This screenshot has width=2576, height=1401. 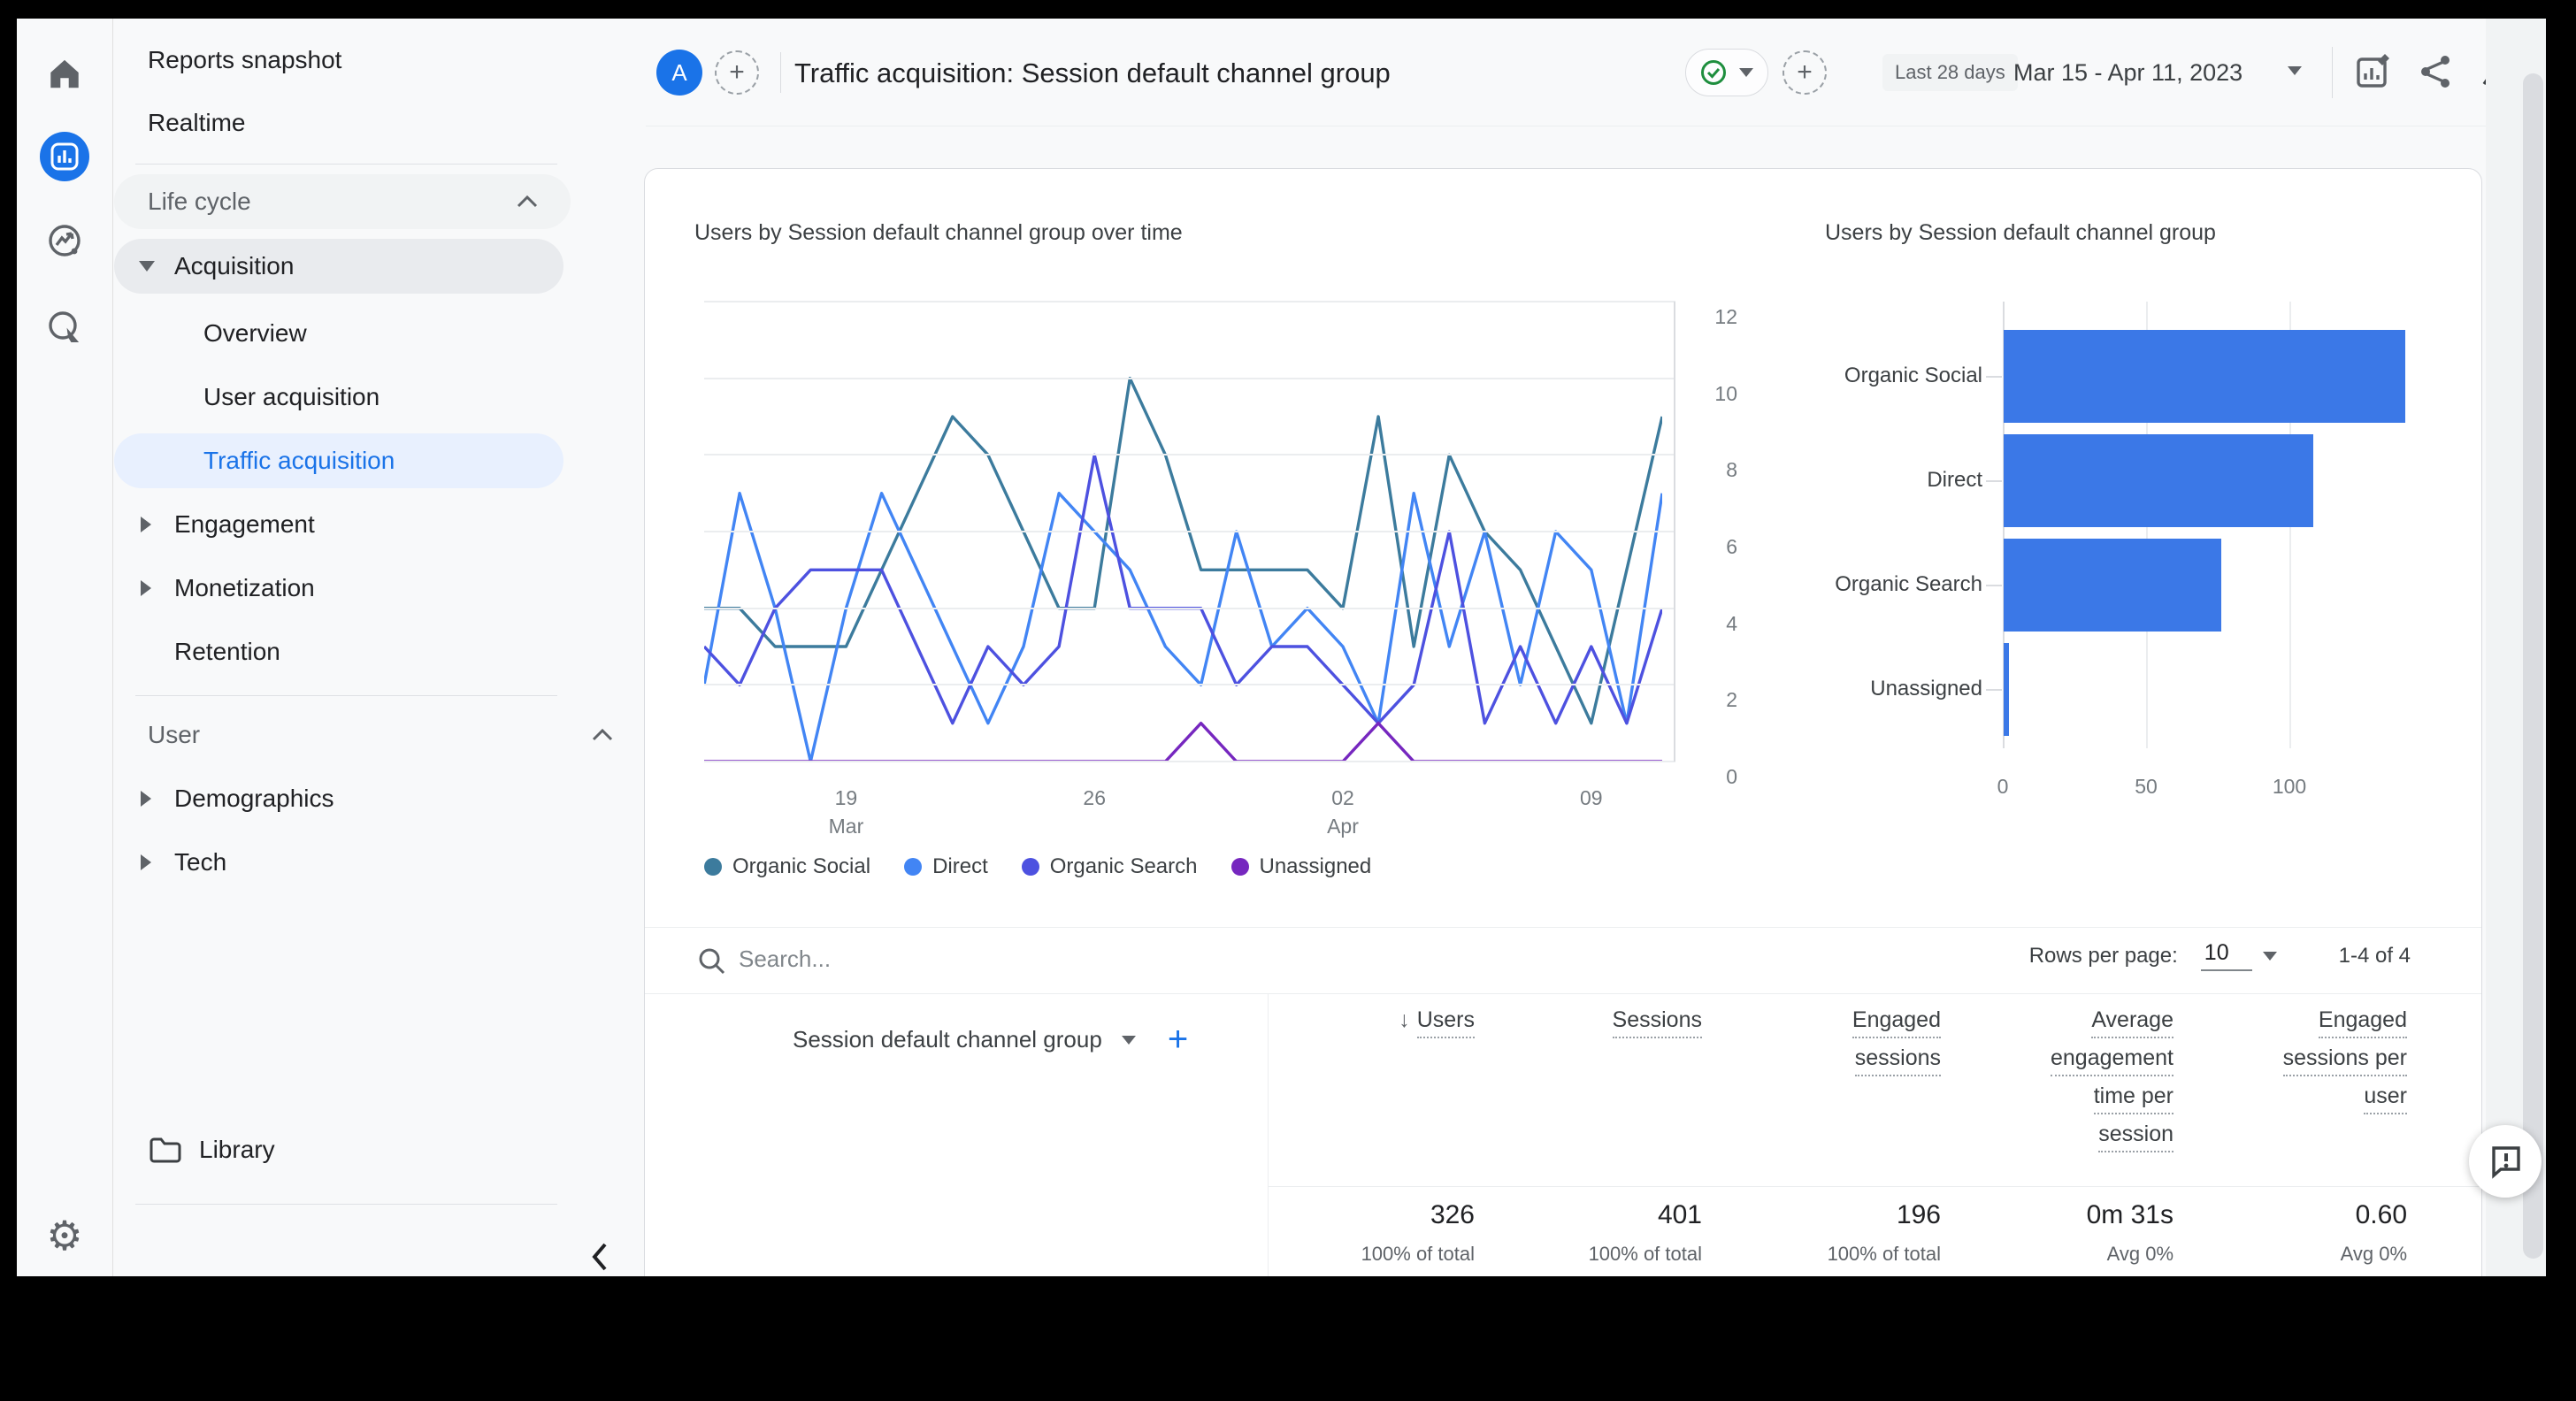 I want to click on totals-value: 401, so click(x=1679, y=1215).